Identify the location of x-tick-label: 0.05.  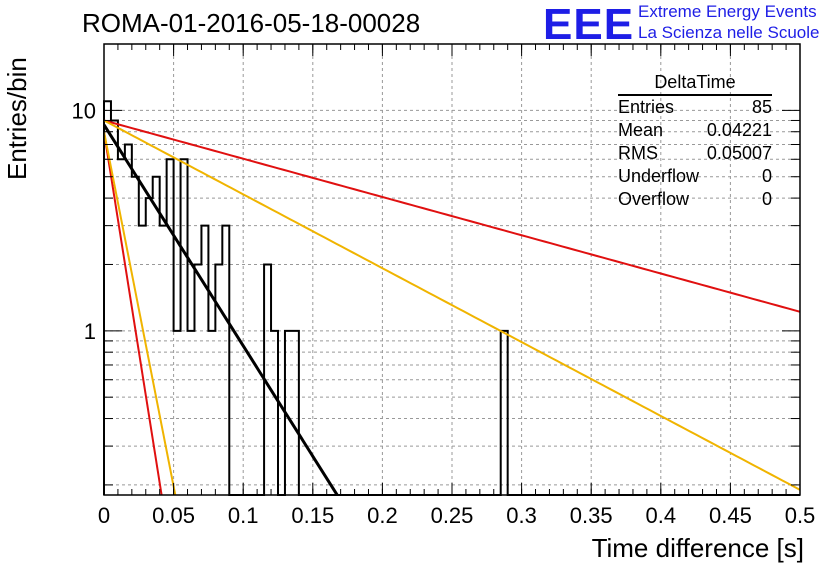
(173, 515).